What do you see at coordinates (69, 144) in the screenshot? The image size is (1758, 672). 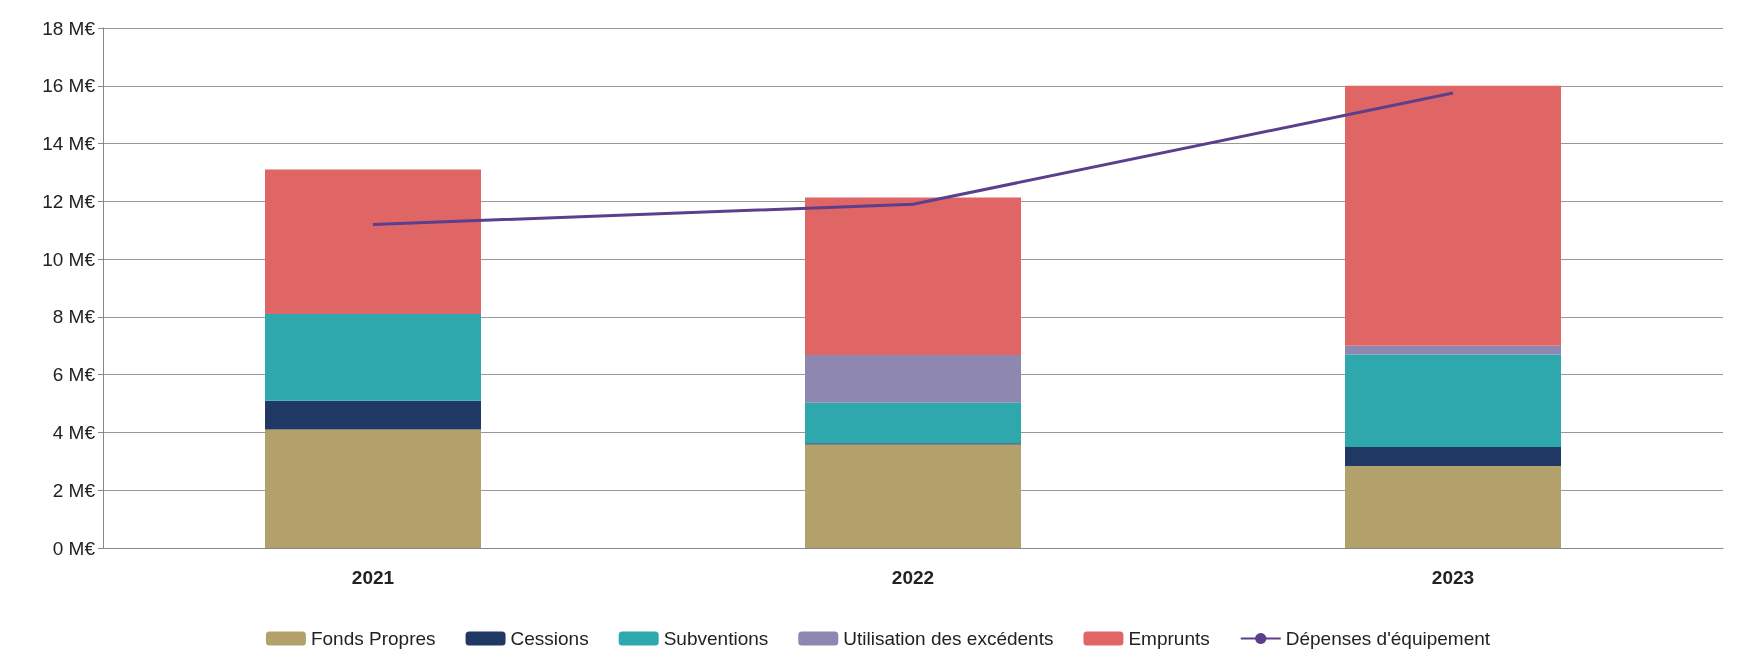 I see `y-tick-label: 14 M€` at bounding box center [69, 144].